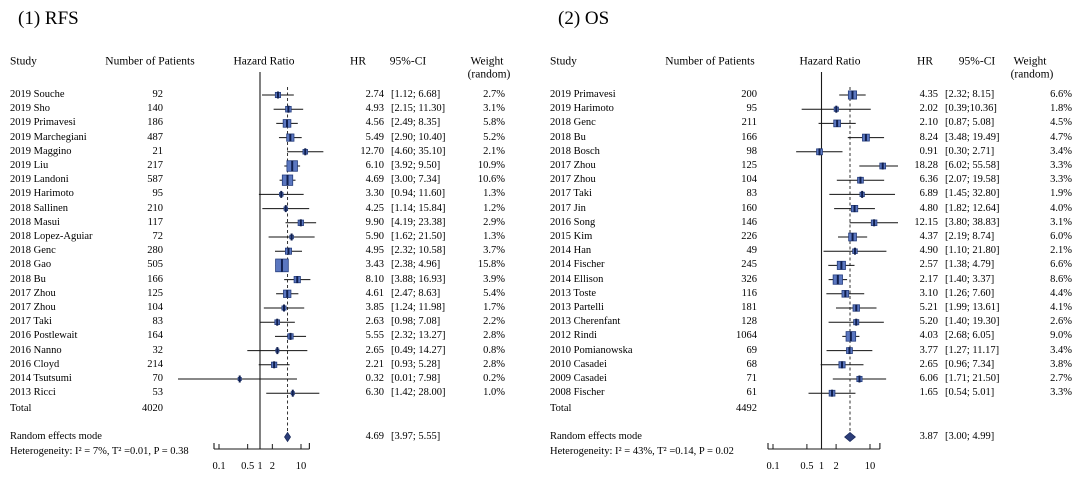  What do you see at coordinates (494, 336) in the screenshot?
I see `weight-value: 2.8%` at bounding box center [494, 336].